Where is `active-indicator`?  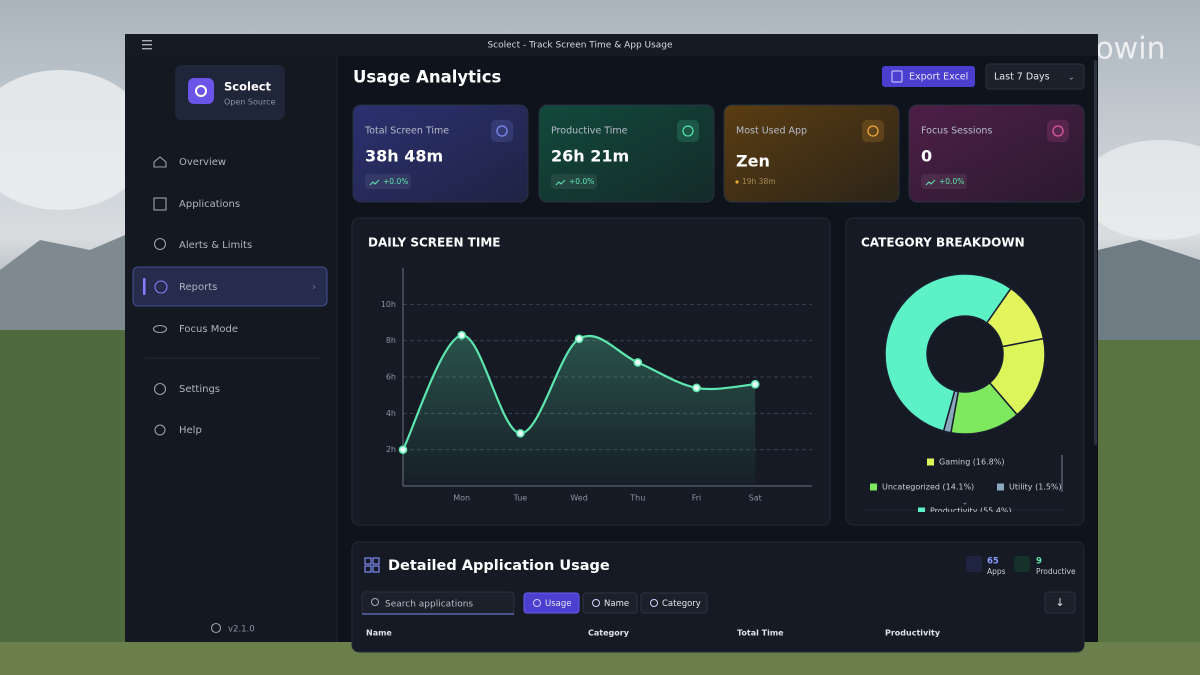
active-indicator is located at coordinates (144, 286).